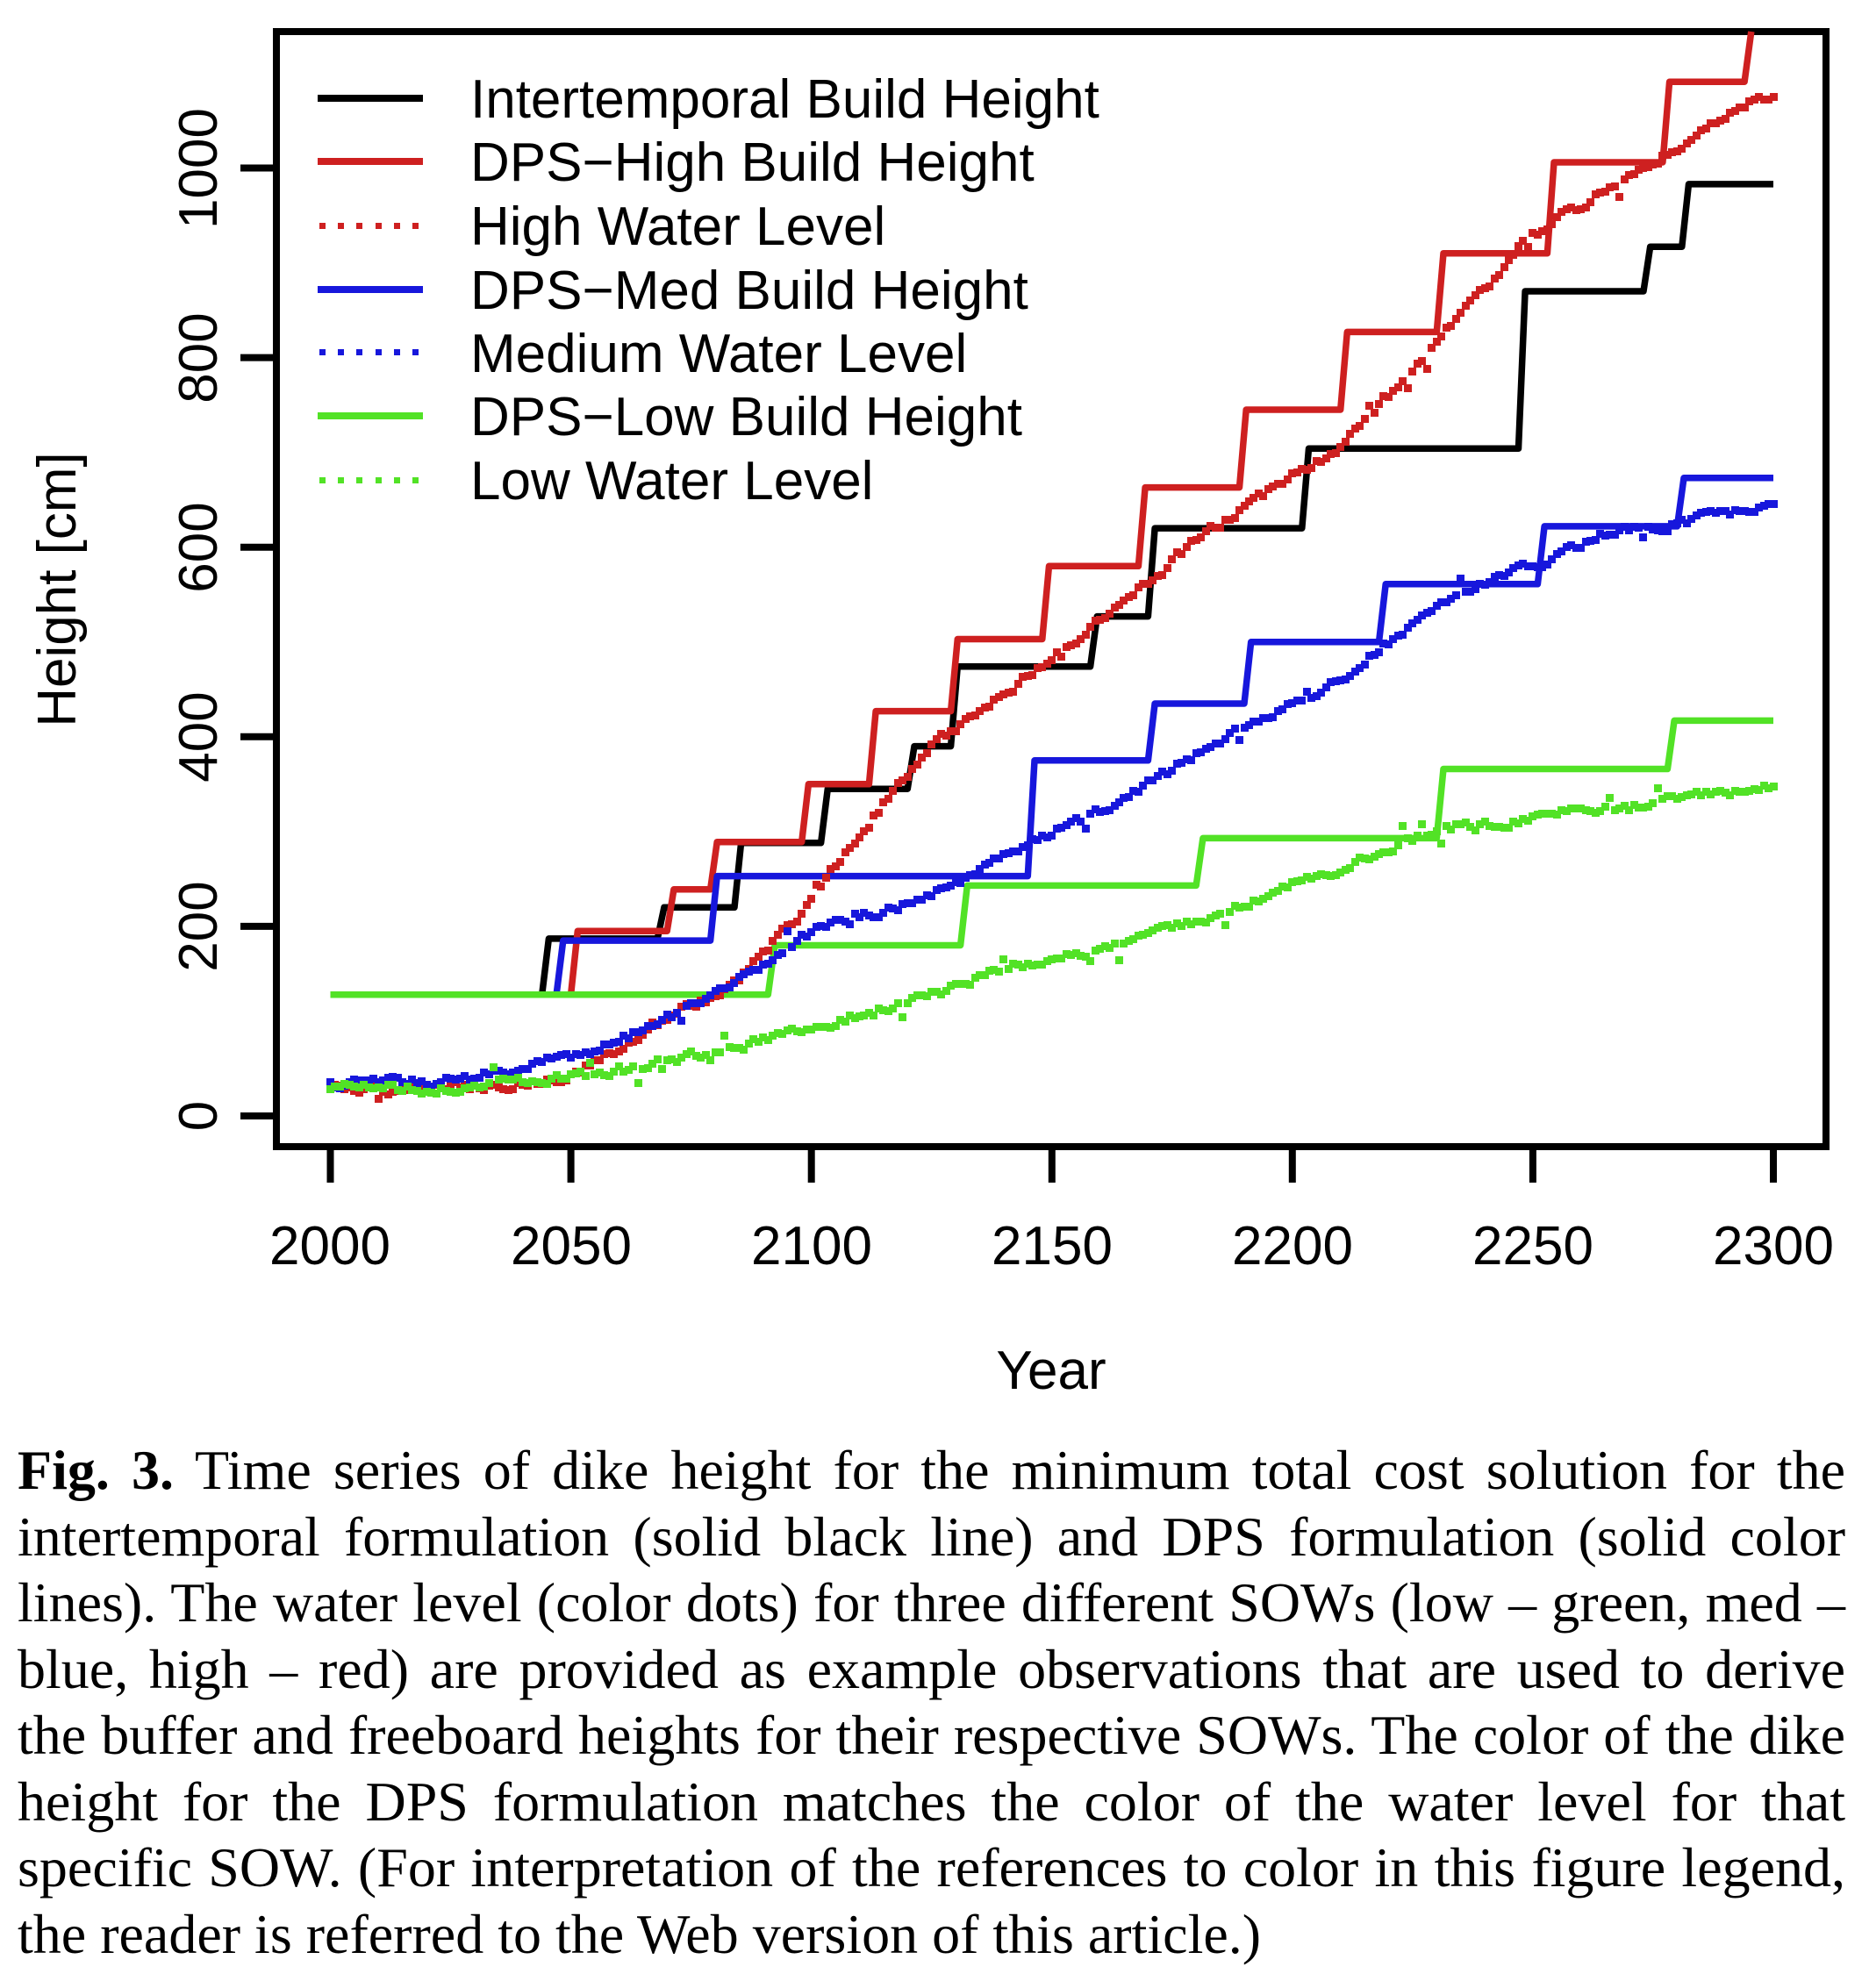 The height and width of the screenshot is (1988, 1869). I want to click on svg-text: 2100, so click(811, 1246).